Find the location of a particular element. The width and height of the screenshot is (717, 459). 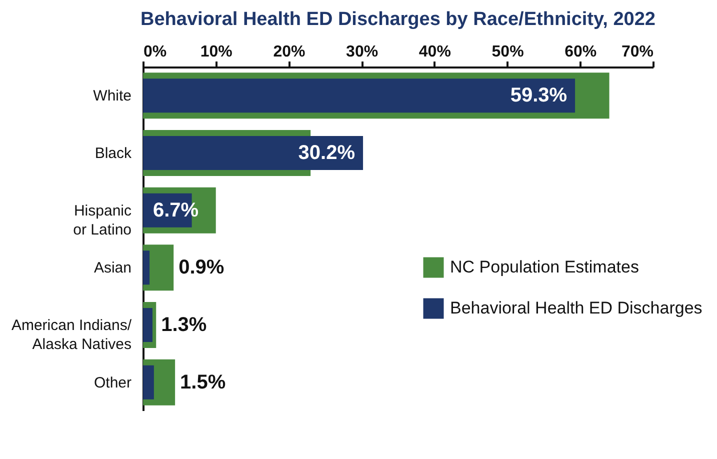

x-tick-label: 10% is located at coordinates (216, 52).